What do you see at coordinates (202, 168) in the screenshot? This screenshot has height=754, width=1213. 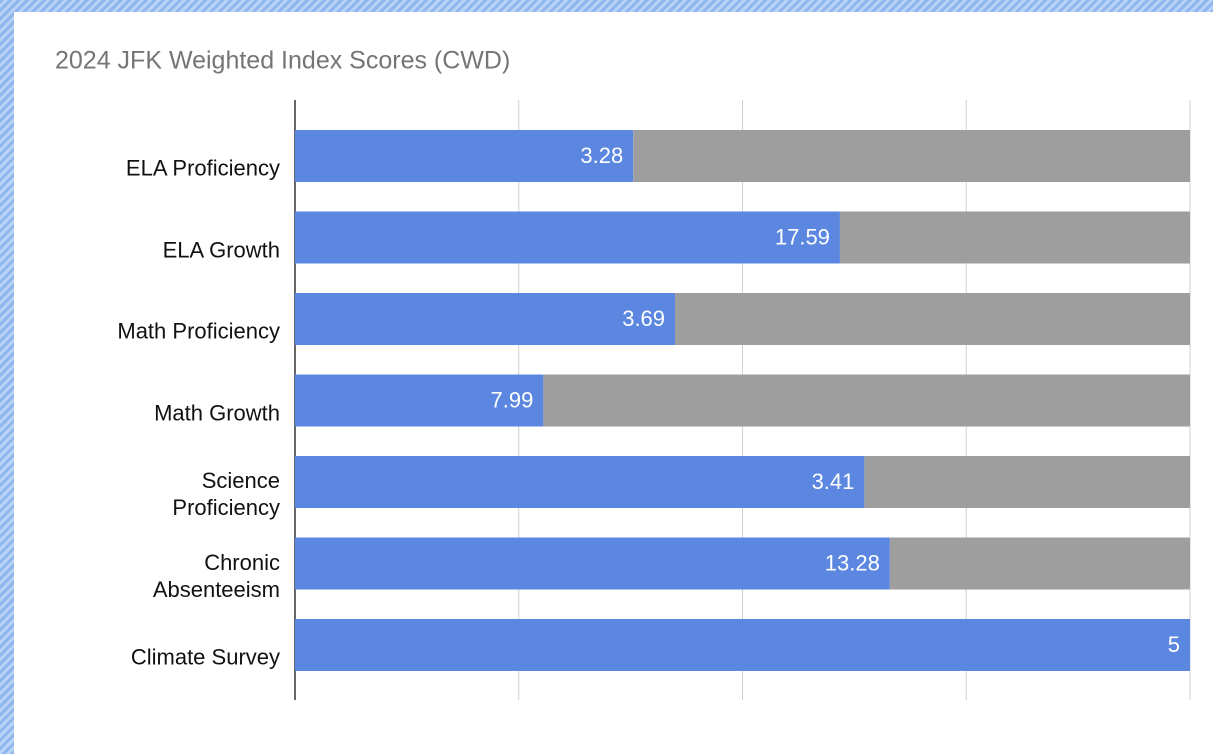 I see `y-tick-label: ELA Proficiency` at bounding box center [202, 168].